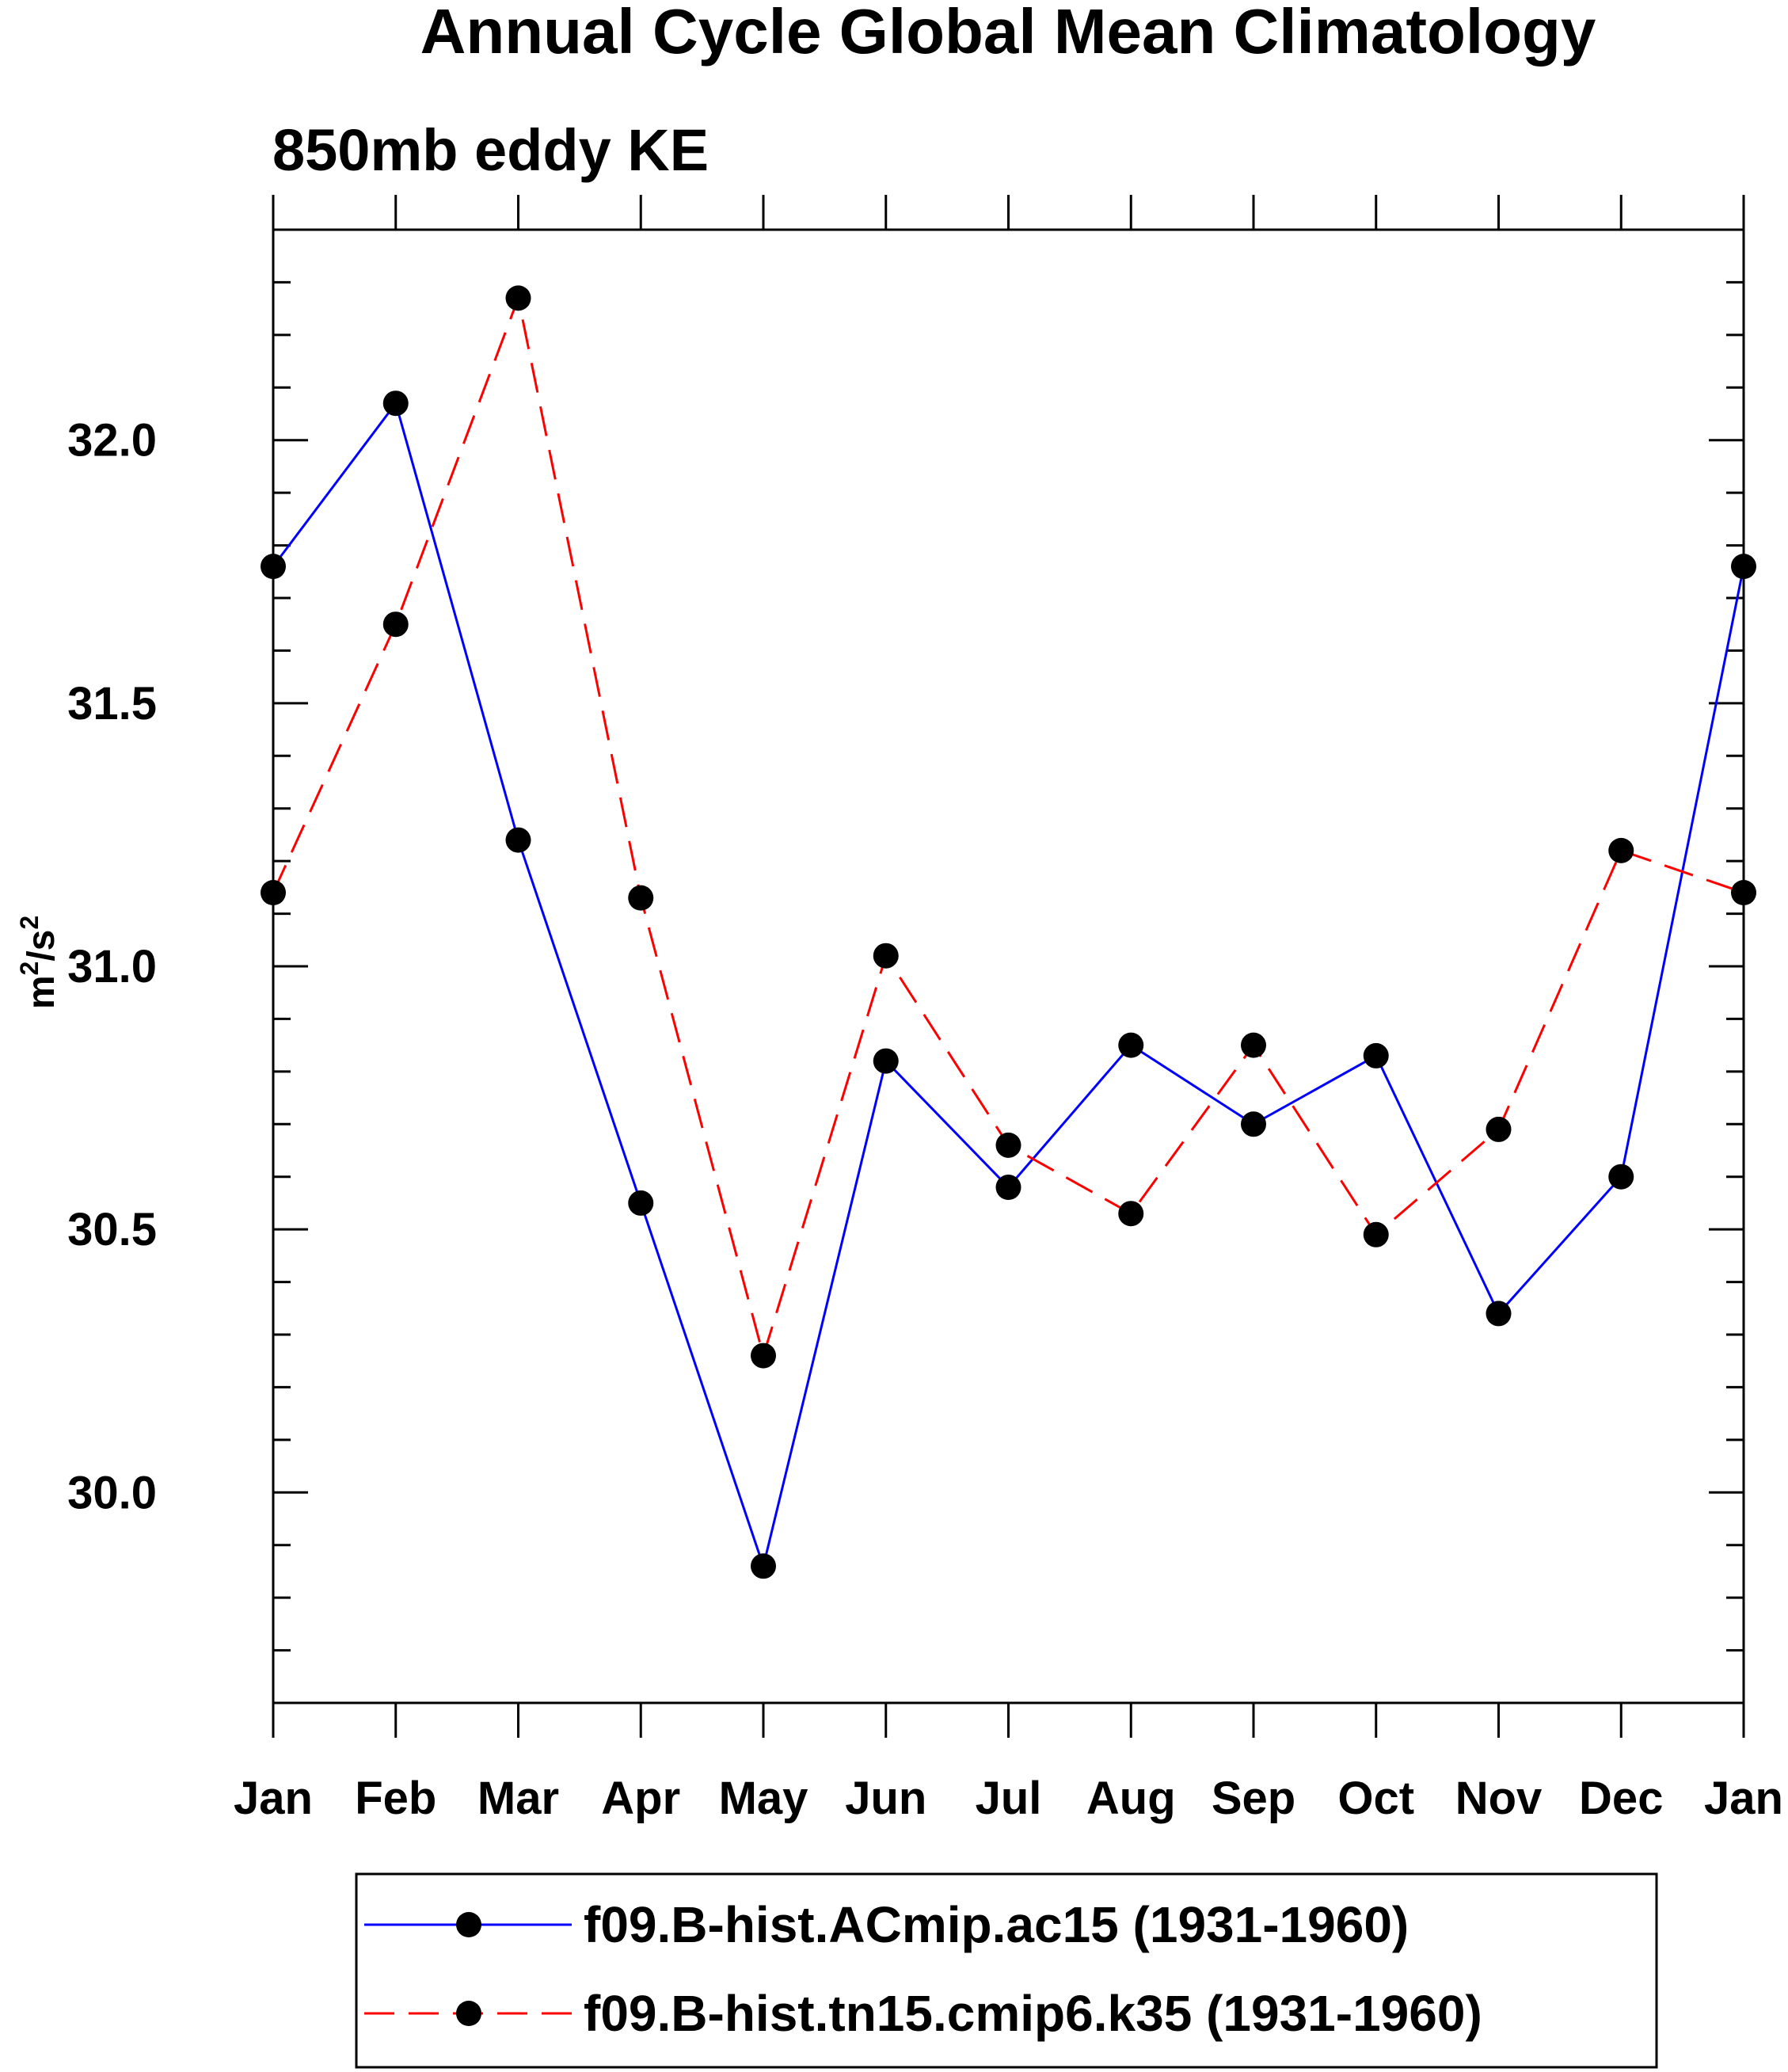 This screenshot has height=2072, width=1788. What do you see at coordinates (885, 1798) in the screenshot?
I see `x-tick-label: Jun` at bounding box center [885, 1798].